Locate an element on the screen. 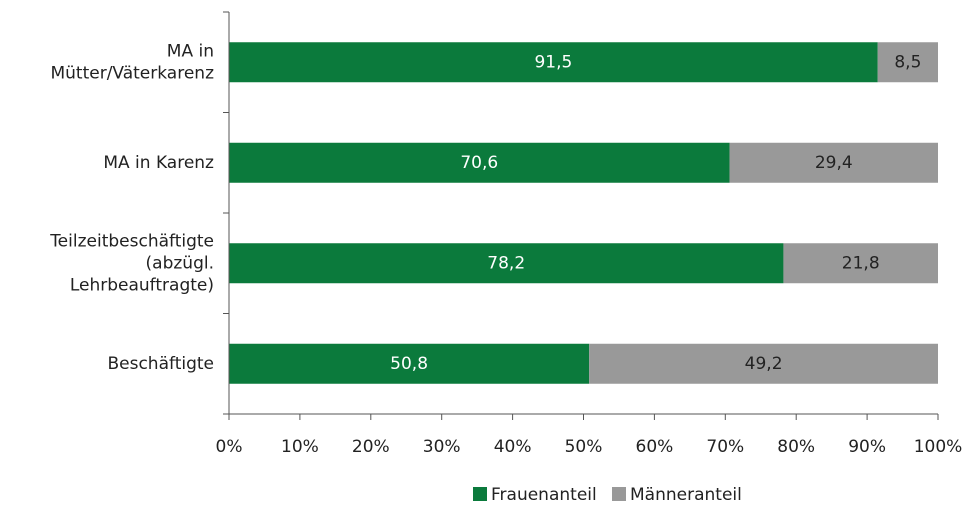 This screenshot has height=517, width=967. x-tick-label: 20% is located at coordinates (371, 447).